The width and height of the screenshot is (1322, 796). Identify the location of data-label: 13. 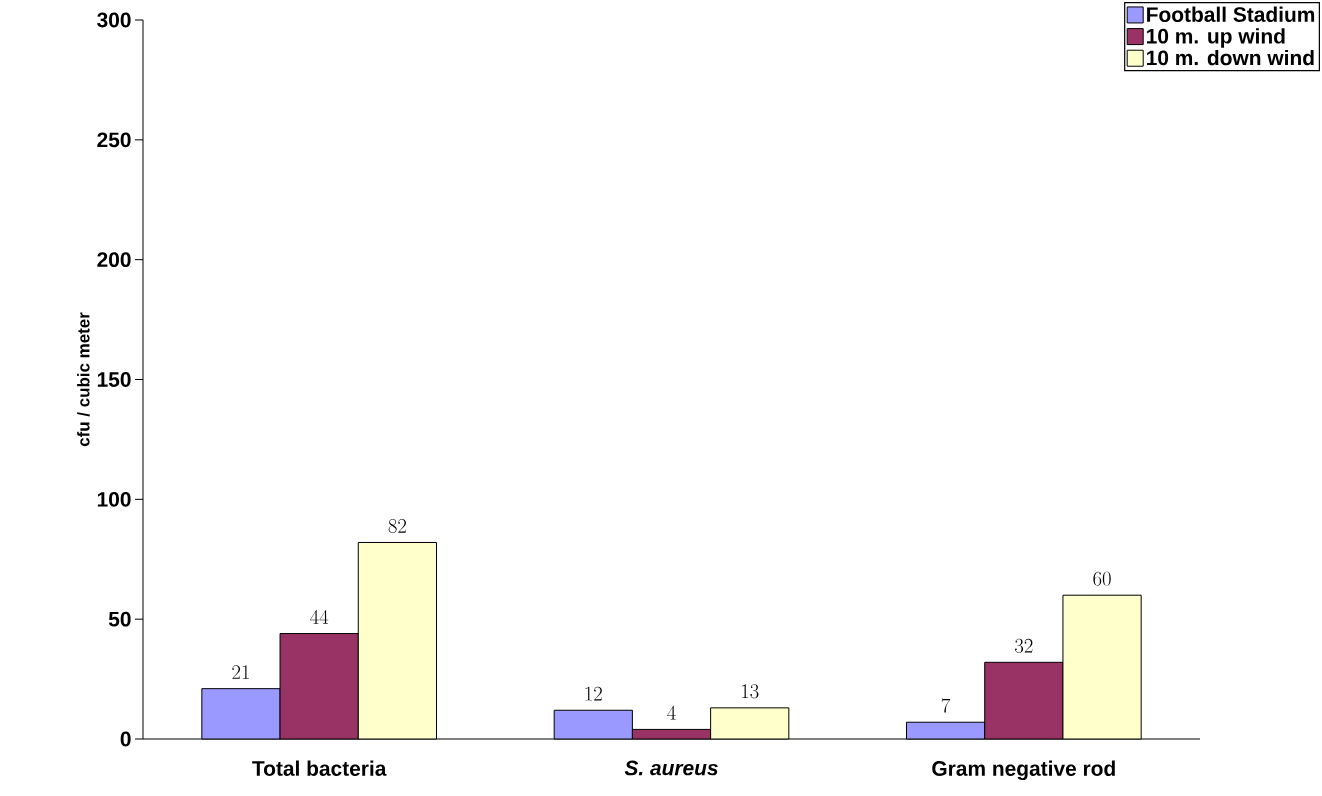
(750, 691).